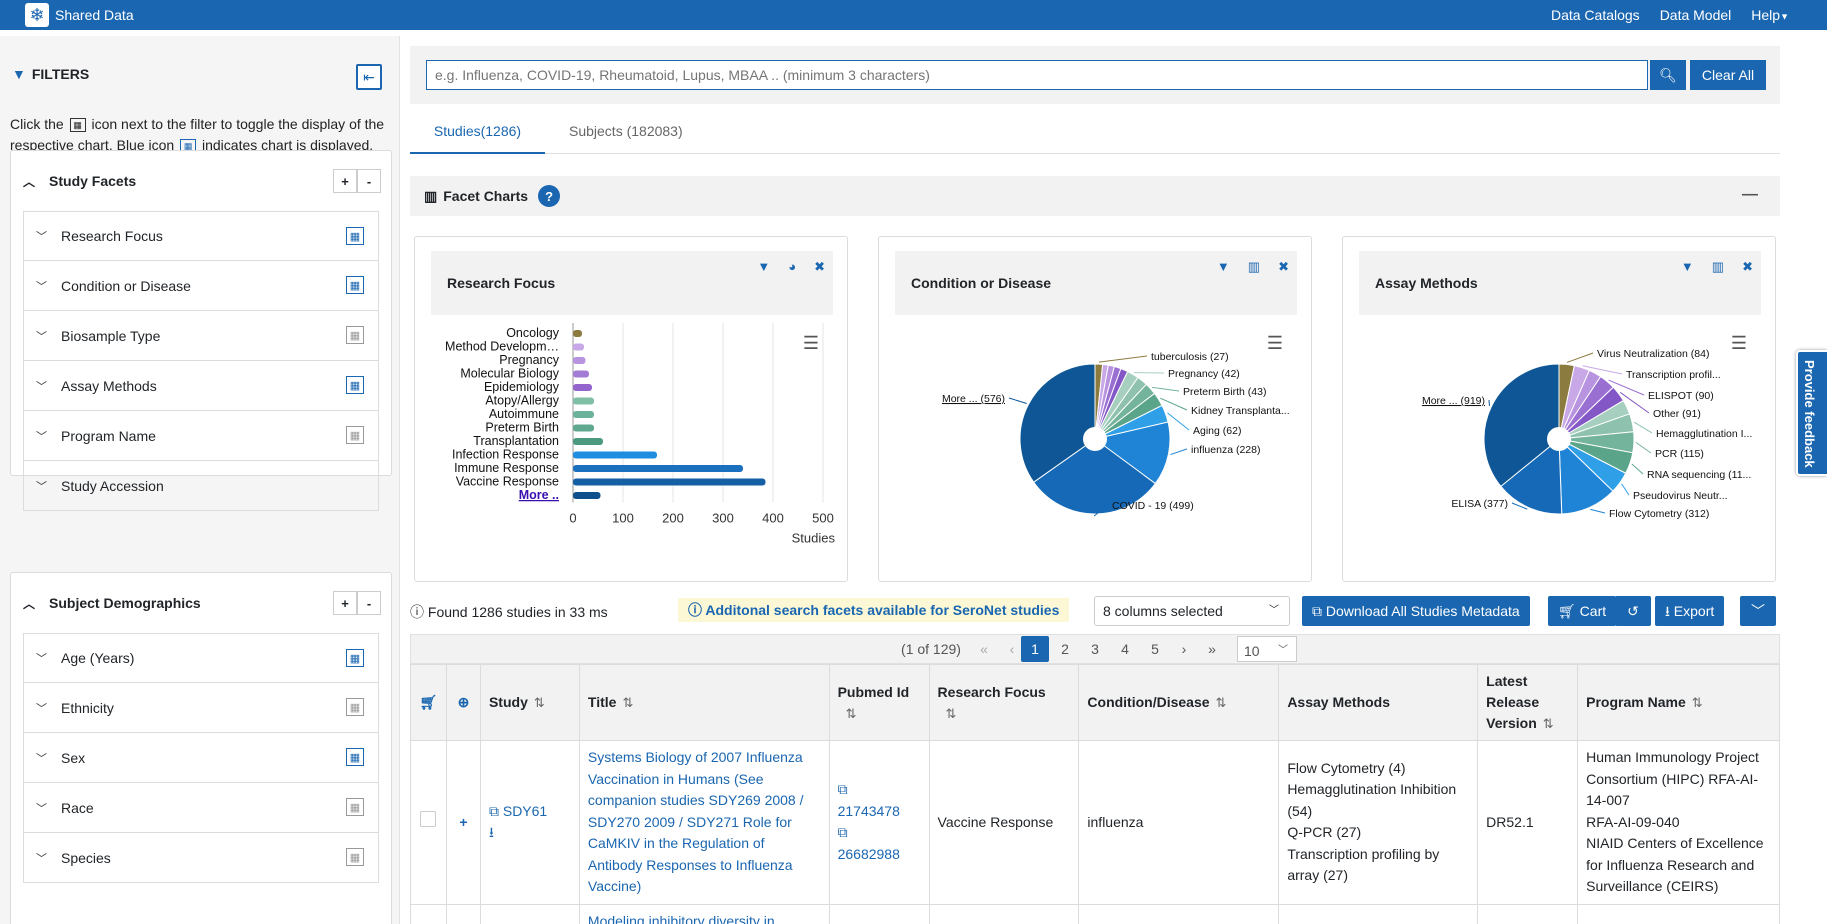 The width and height of the screenshot is (1827, 924). I want to click on facet-program-name: ﹀ Program Name ▦, so click(201, 436).